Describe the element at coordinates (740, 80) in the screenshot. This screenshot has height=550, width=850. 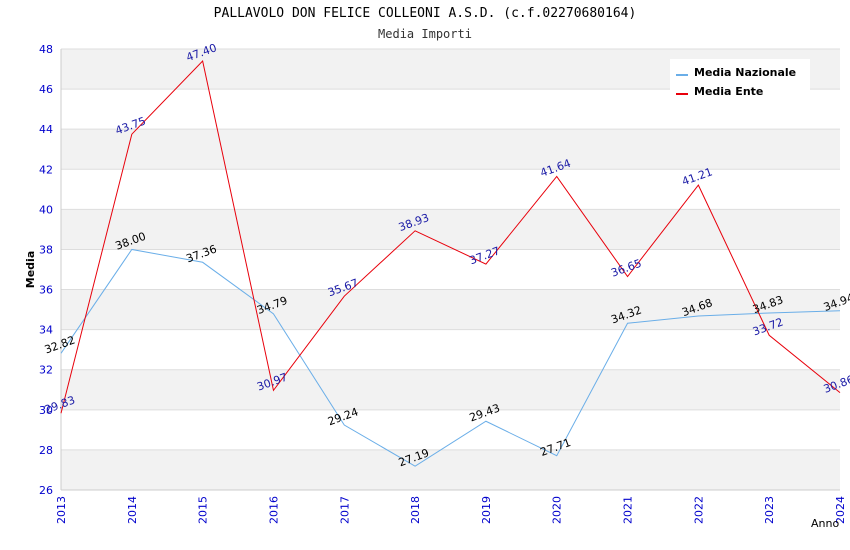
I see `legend-box` at that location.